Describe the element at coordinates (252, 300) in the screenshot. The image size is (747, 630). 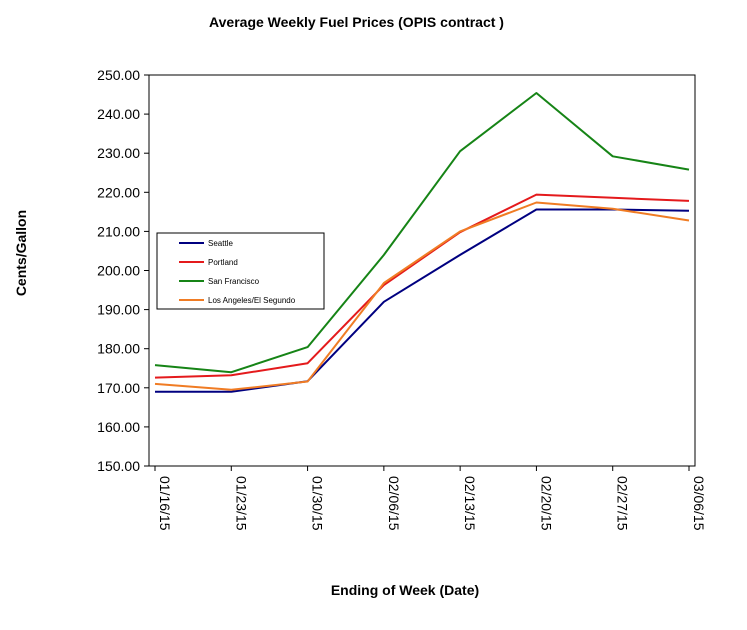
I see `legend-label: Los Angeles/El Segundo` at that location.